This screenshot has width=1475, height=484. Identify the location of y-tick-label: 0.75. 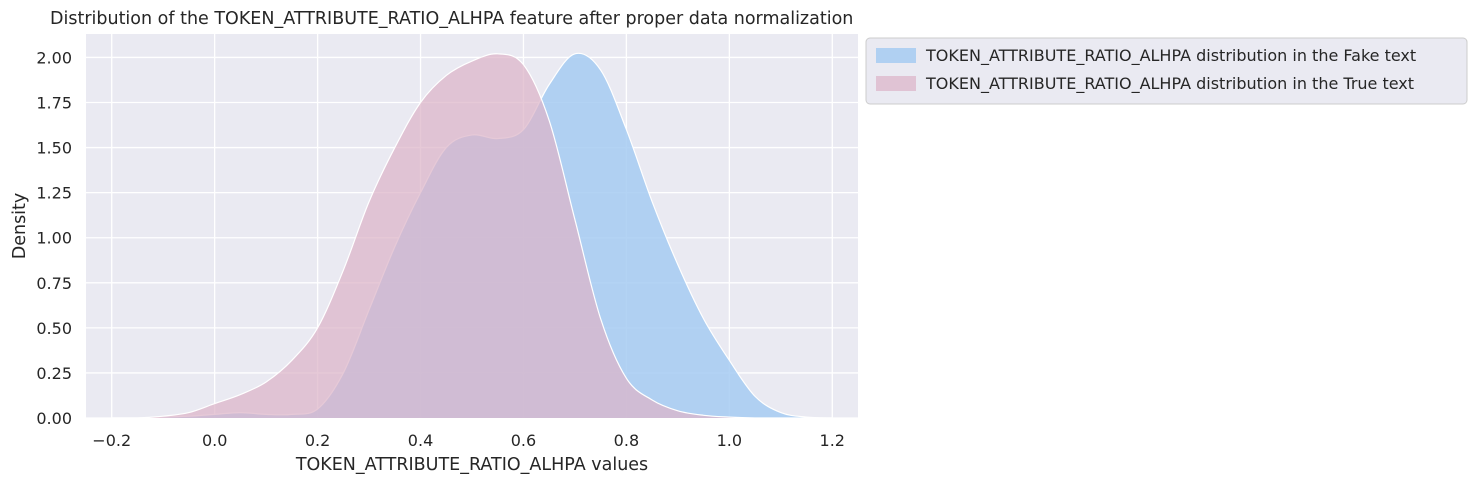
(54, 283).